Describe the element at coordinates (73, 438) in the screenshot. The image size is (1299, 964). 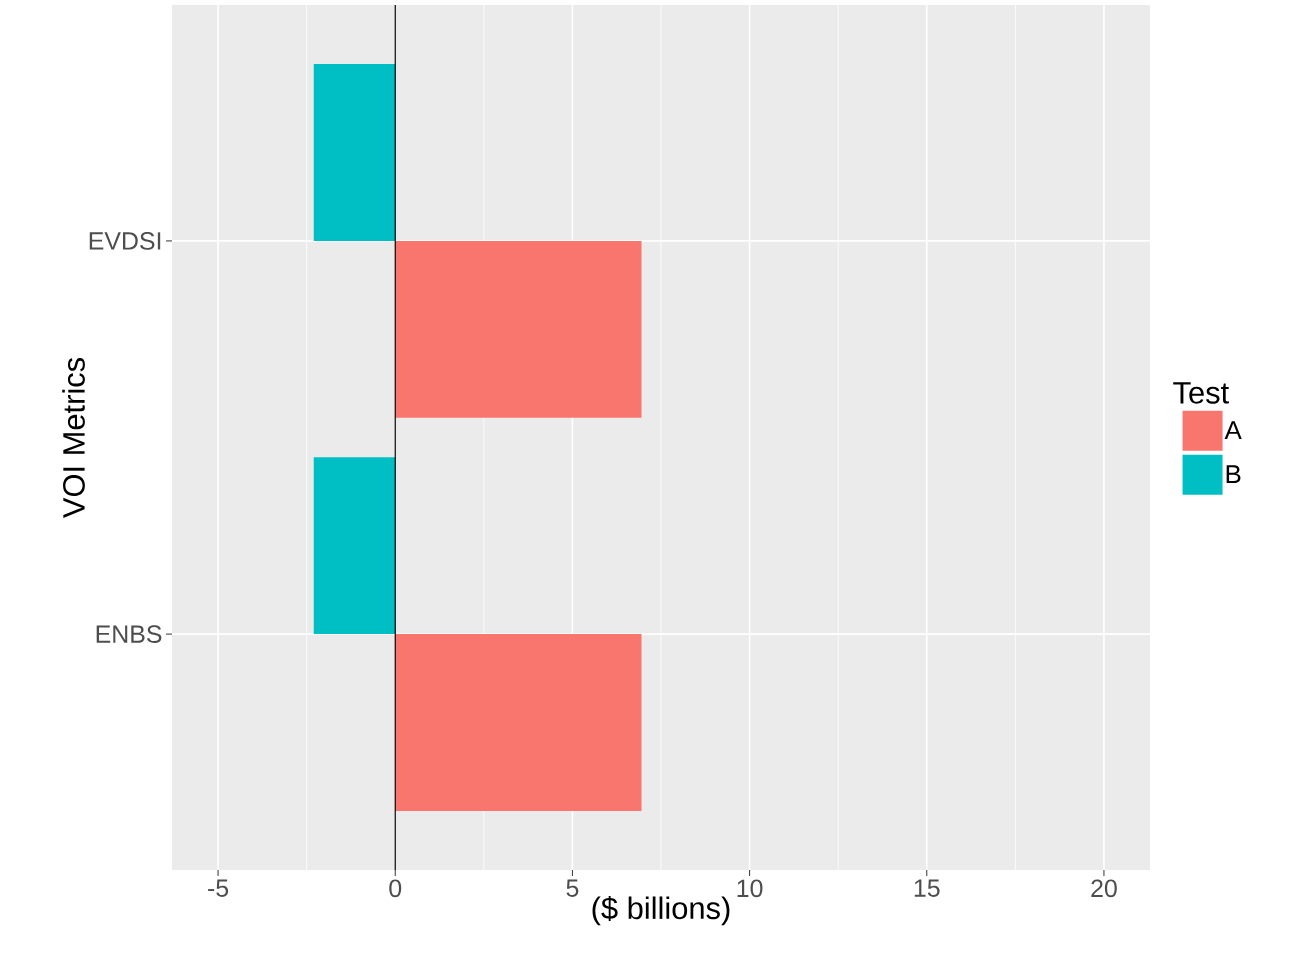
I see `y-axis-title: VOI Metrics` at that location.